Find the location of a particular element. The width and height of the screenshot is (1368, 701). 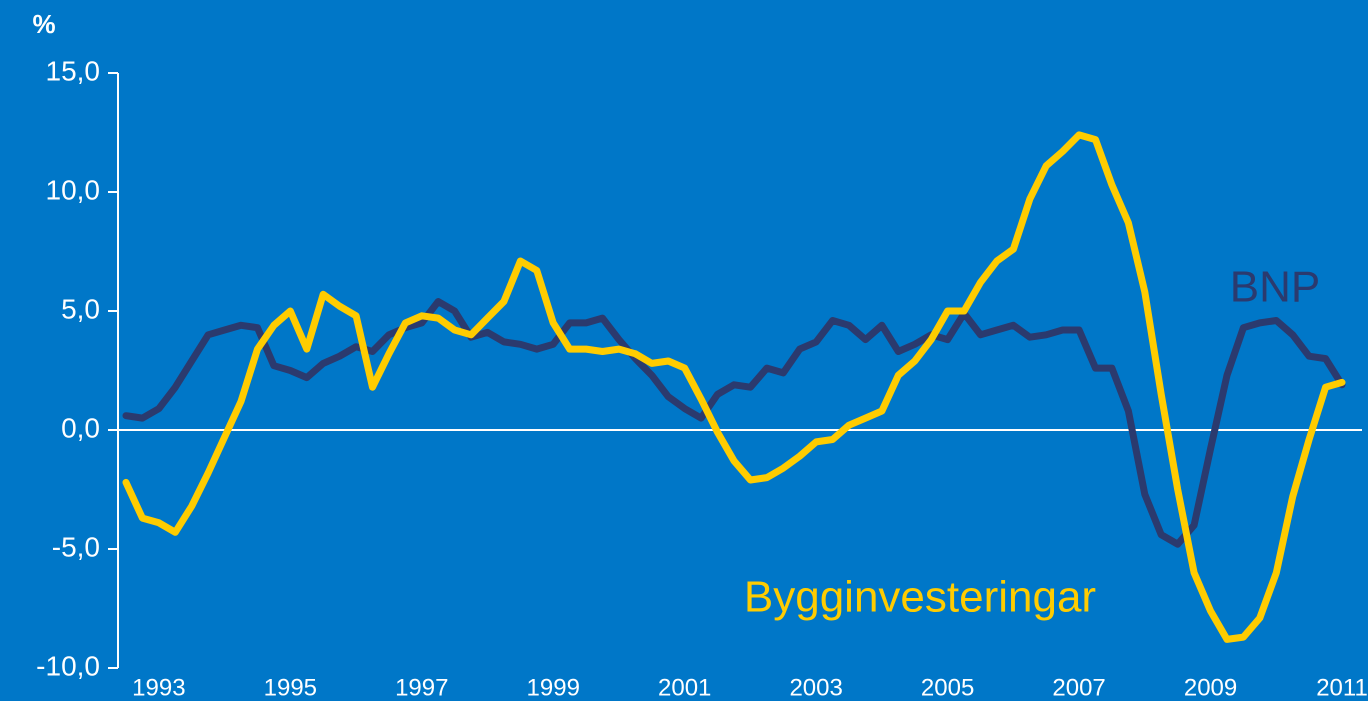

x-tick-label: 2009 is located at coordinates (1210, 687).